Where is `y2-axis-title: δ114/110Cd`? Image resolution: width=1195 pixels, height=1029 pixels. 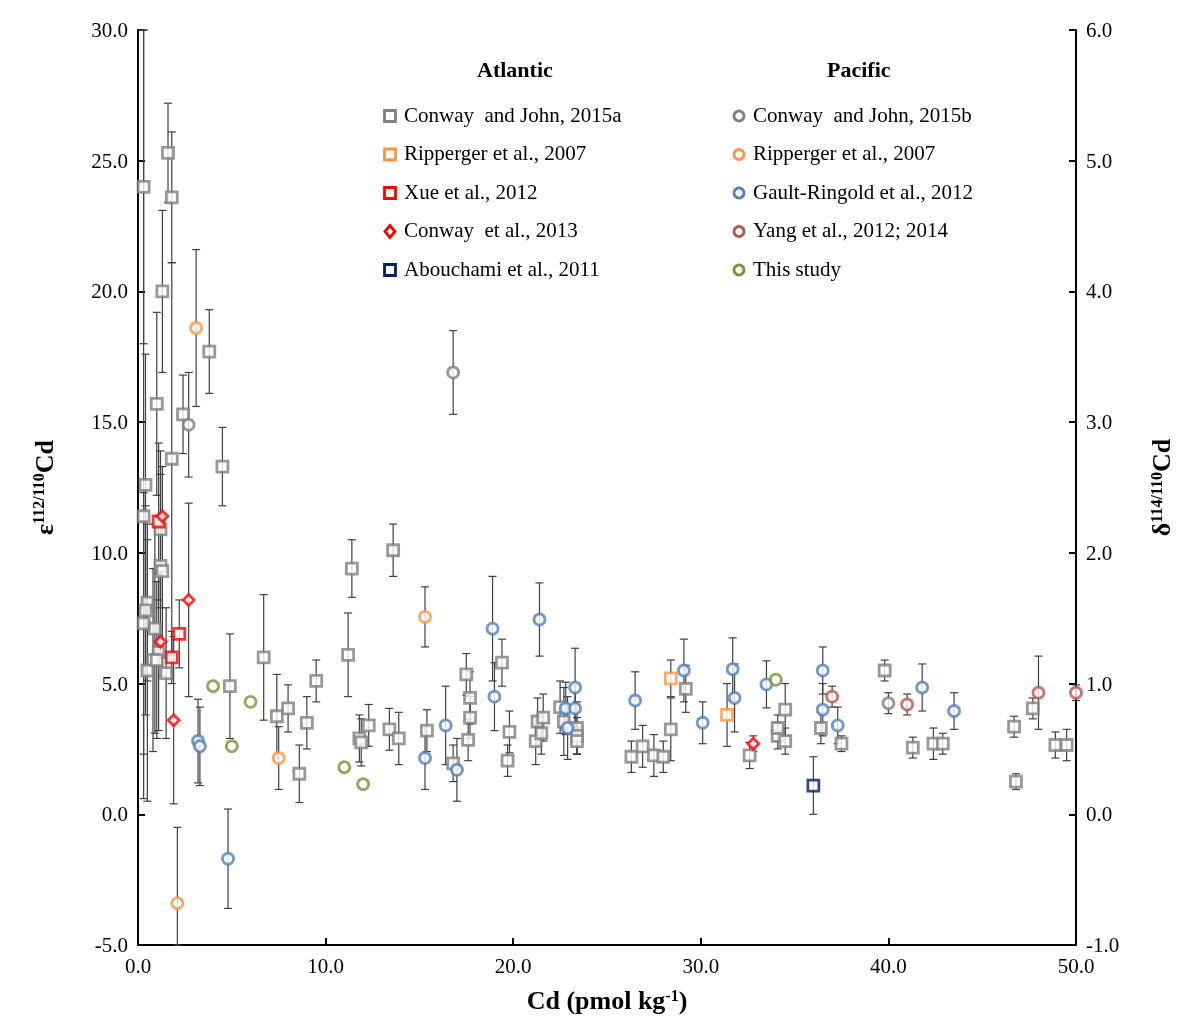 y2-axis-title: δ114/110Cd is located at coordinates (1162, 487).